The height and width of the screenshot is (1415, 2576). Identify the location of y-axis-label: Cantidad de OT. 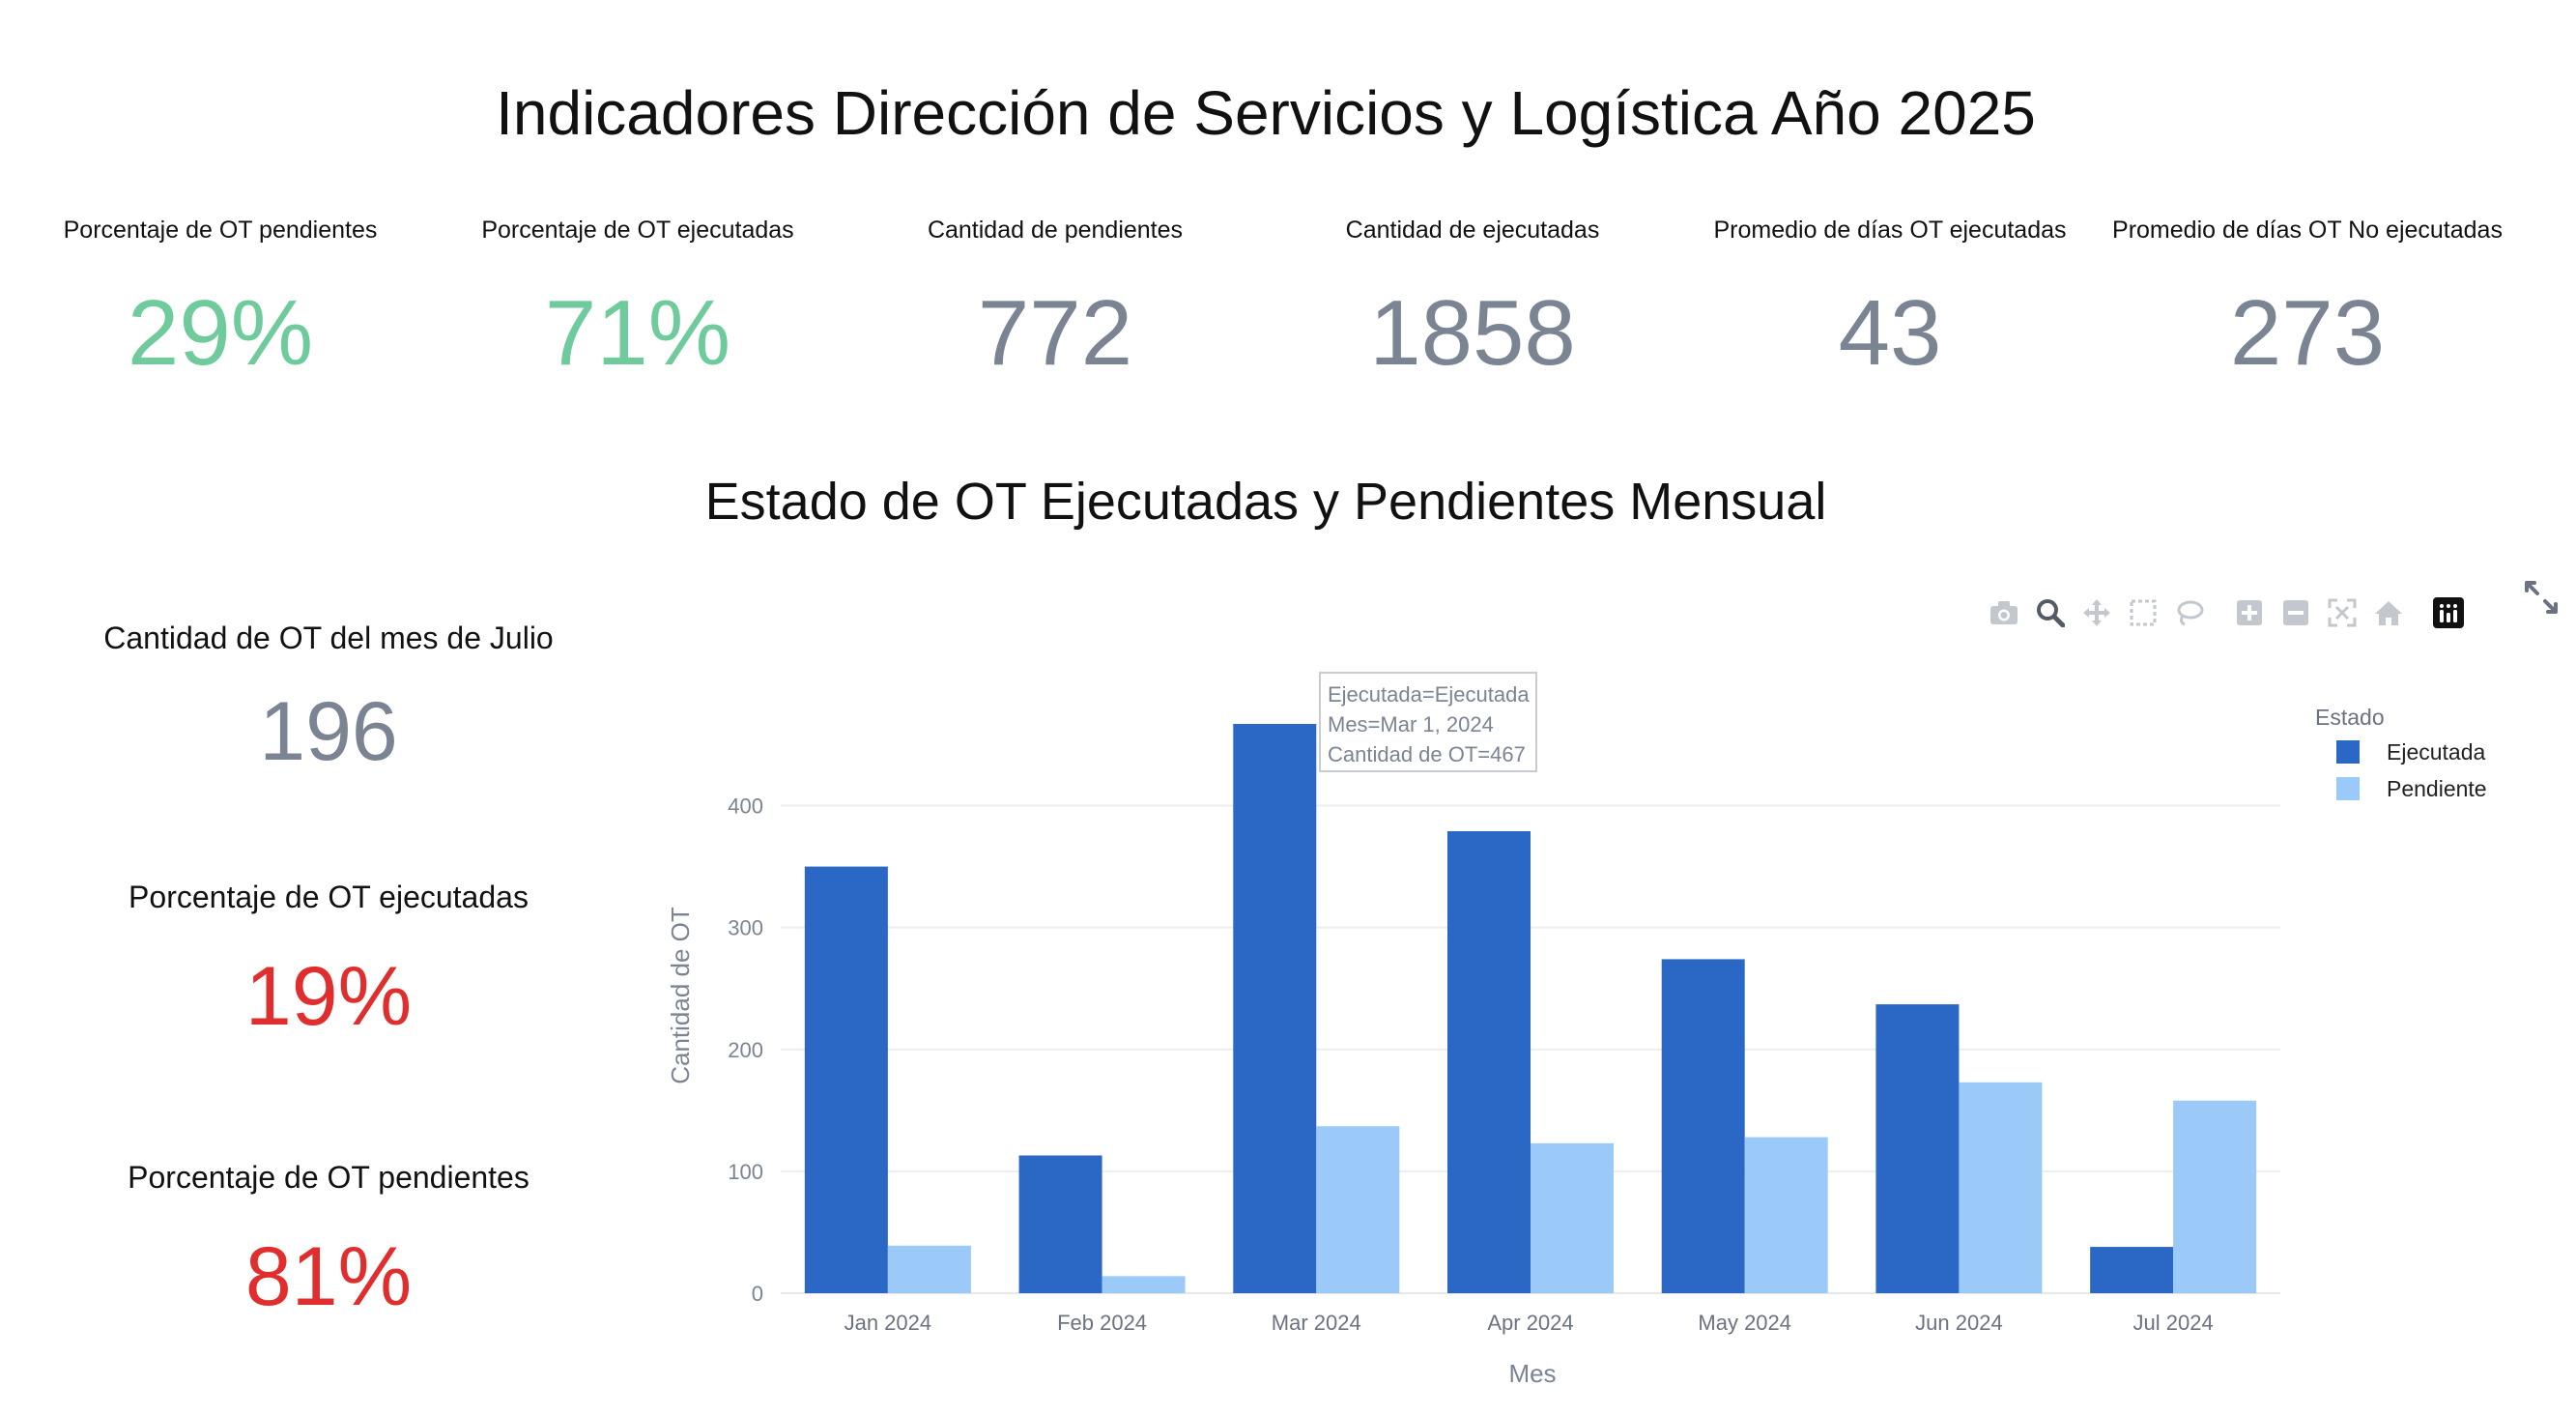
(680, 996).